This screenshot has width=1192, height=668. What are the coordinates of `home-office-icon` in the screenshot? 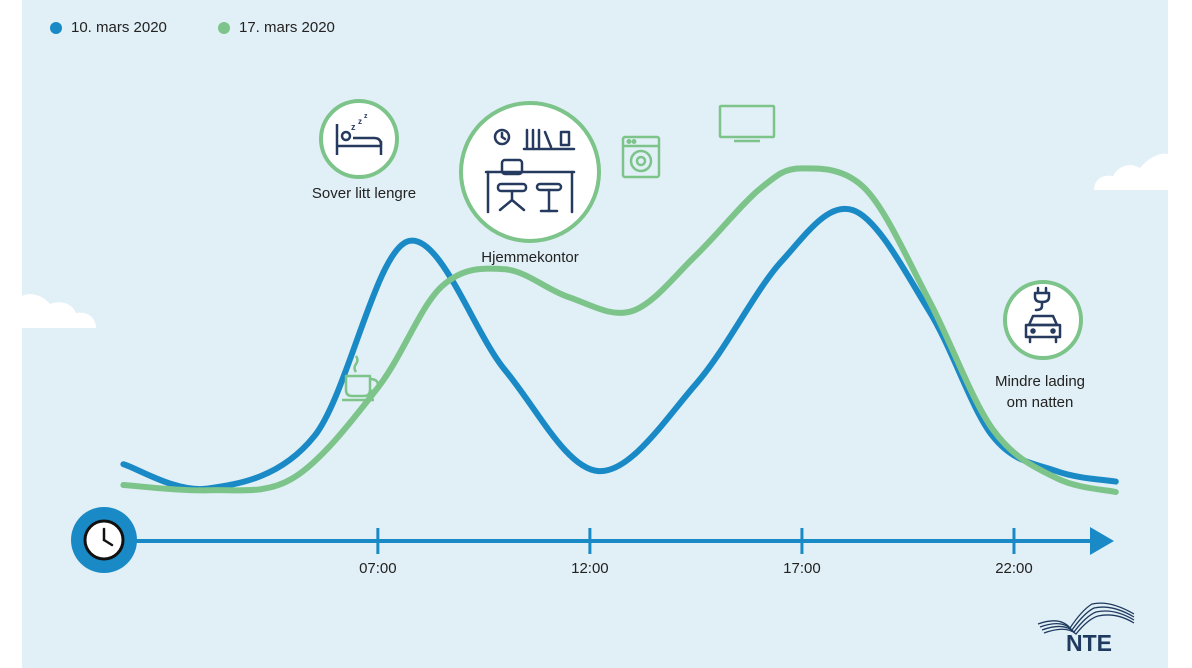 It's located at (530, 172).